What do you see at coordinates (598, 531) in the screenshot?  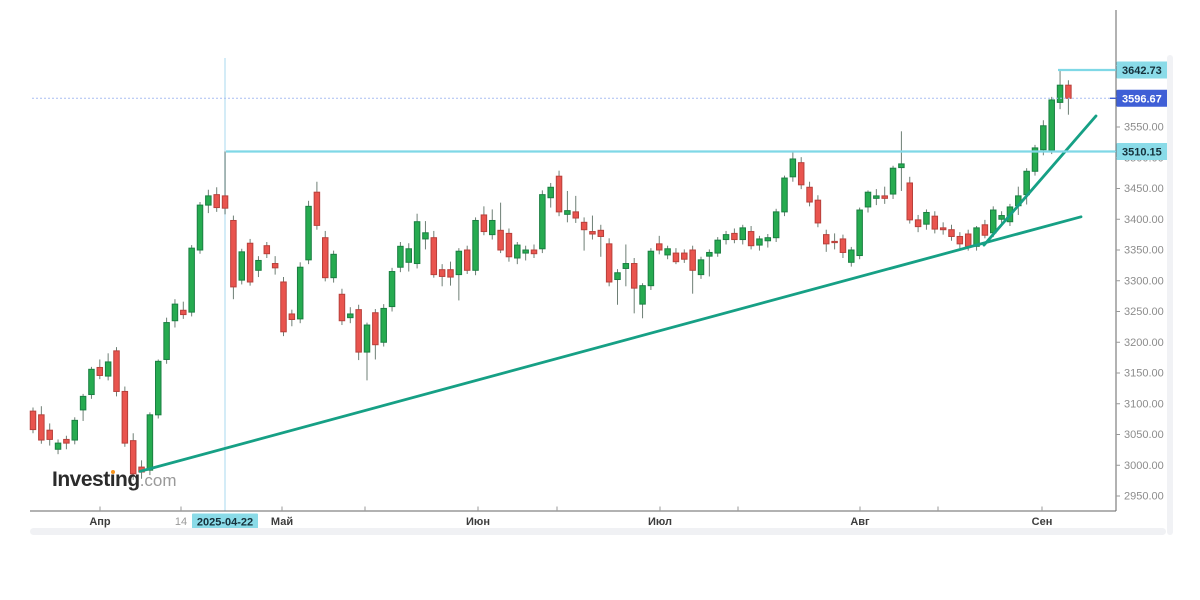 I see `horizontal-scrollbar` at bounding box center [598, 531].